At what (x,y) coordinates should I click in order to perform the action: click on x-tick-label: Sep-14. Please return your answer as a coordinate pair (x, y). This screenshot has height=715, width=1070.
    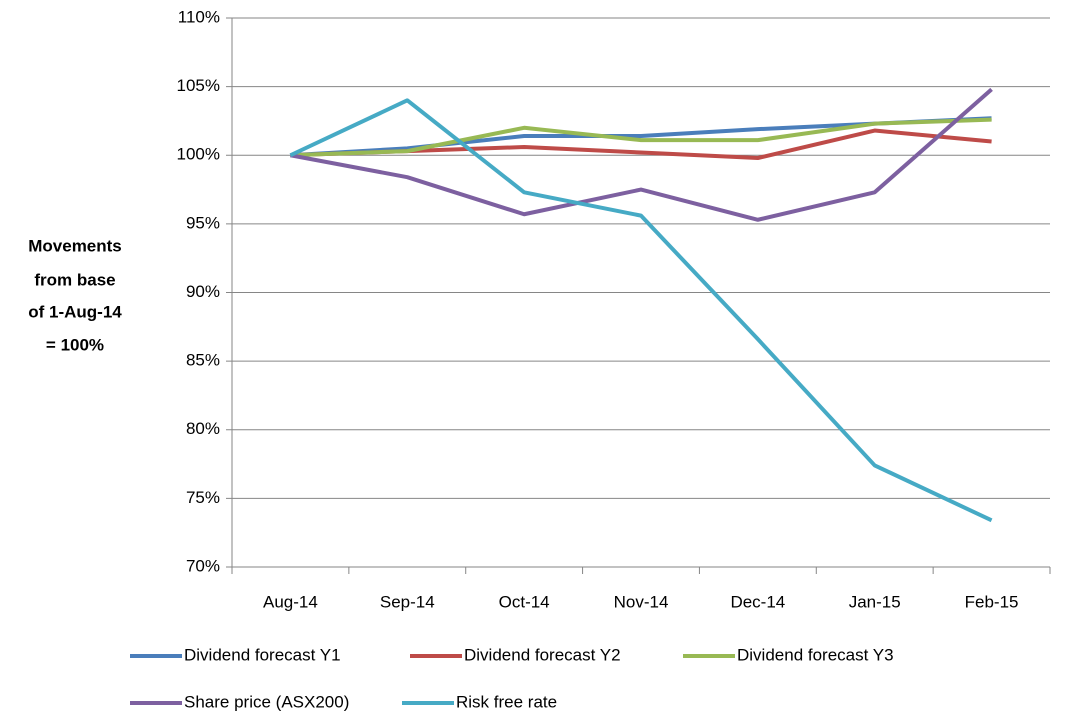
    Looking at the image, I should click on (407, 601).